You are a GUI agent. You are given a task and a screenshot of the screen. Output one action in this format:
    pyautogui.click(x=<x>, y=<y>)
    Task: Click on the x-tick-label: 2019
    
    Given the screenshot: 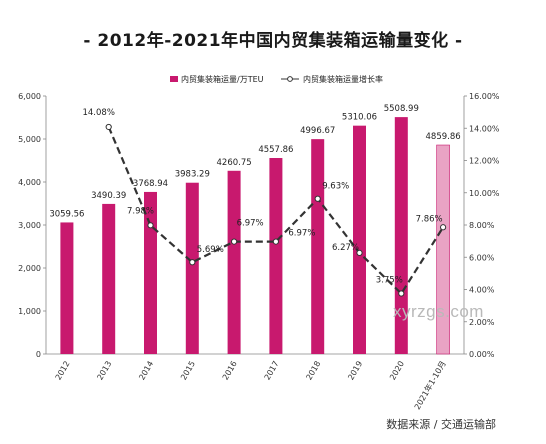 What is the action you would take?
    pyautogui.click(x=355, y=371)
    